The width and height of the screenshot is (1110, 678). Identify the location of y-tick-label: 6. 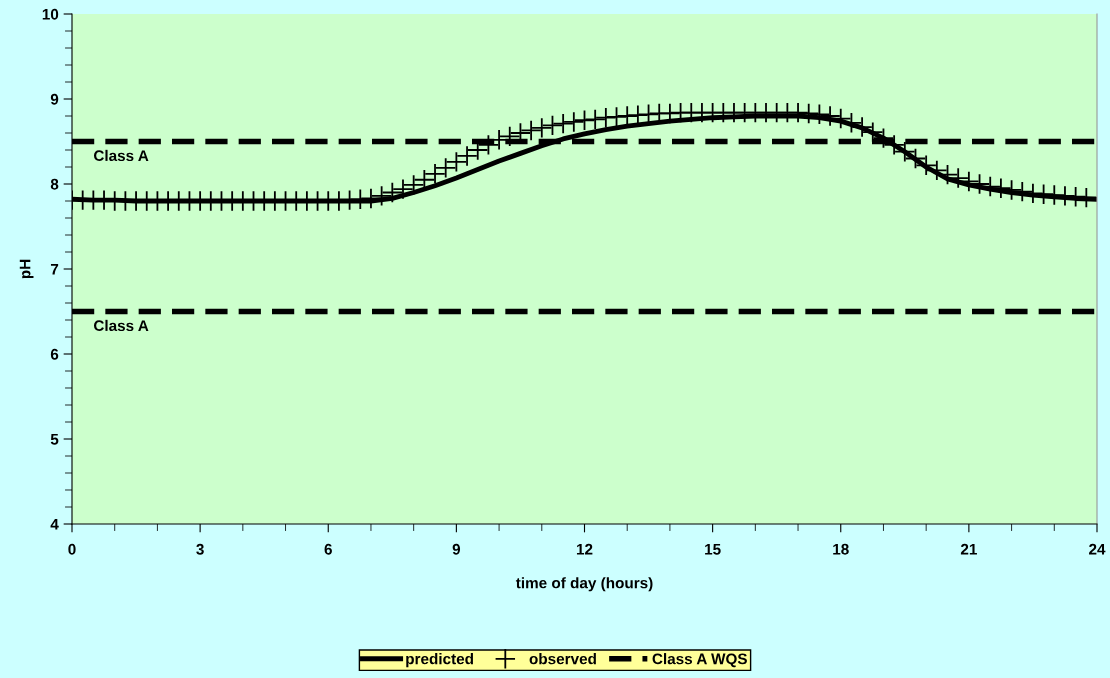
(54, 354).